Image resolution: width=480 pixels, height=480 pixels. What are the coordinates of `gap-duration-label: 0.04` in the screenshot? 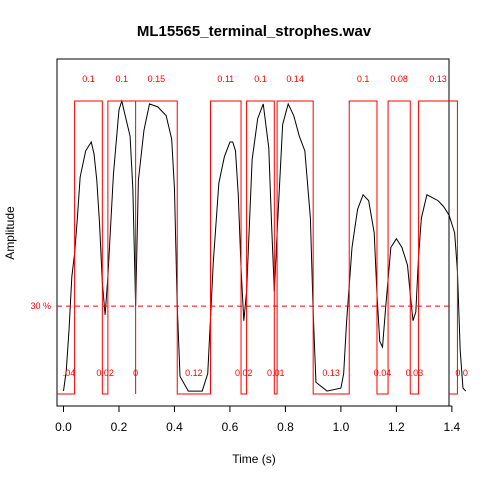 It's located at (383, 373).